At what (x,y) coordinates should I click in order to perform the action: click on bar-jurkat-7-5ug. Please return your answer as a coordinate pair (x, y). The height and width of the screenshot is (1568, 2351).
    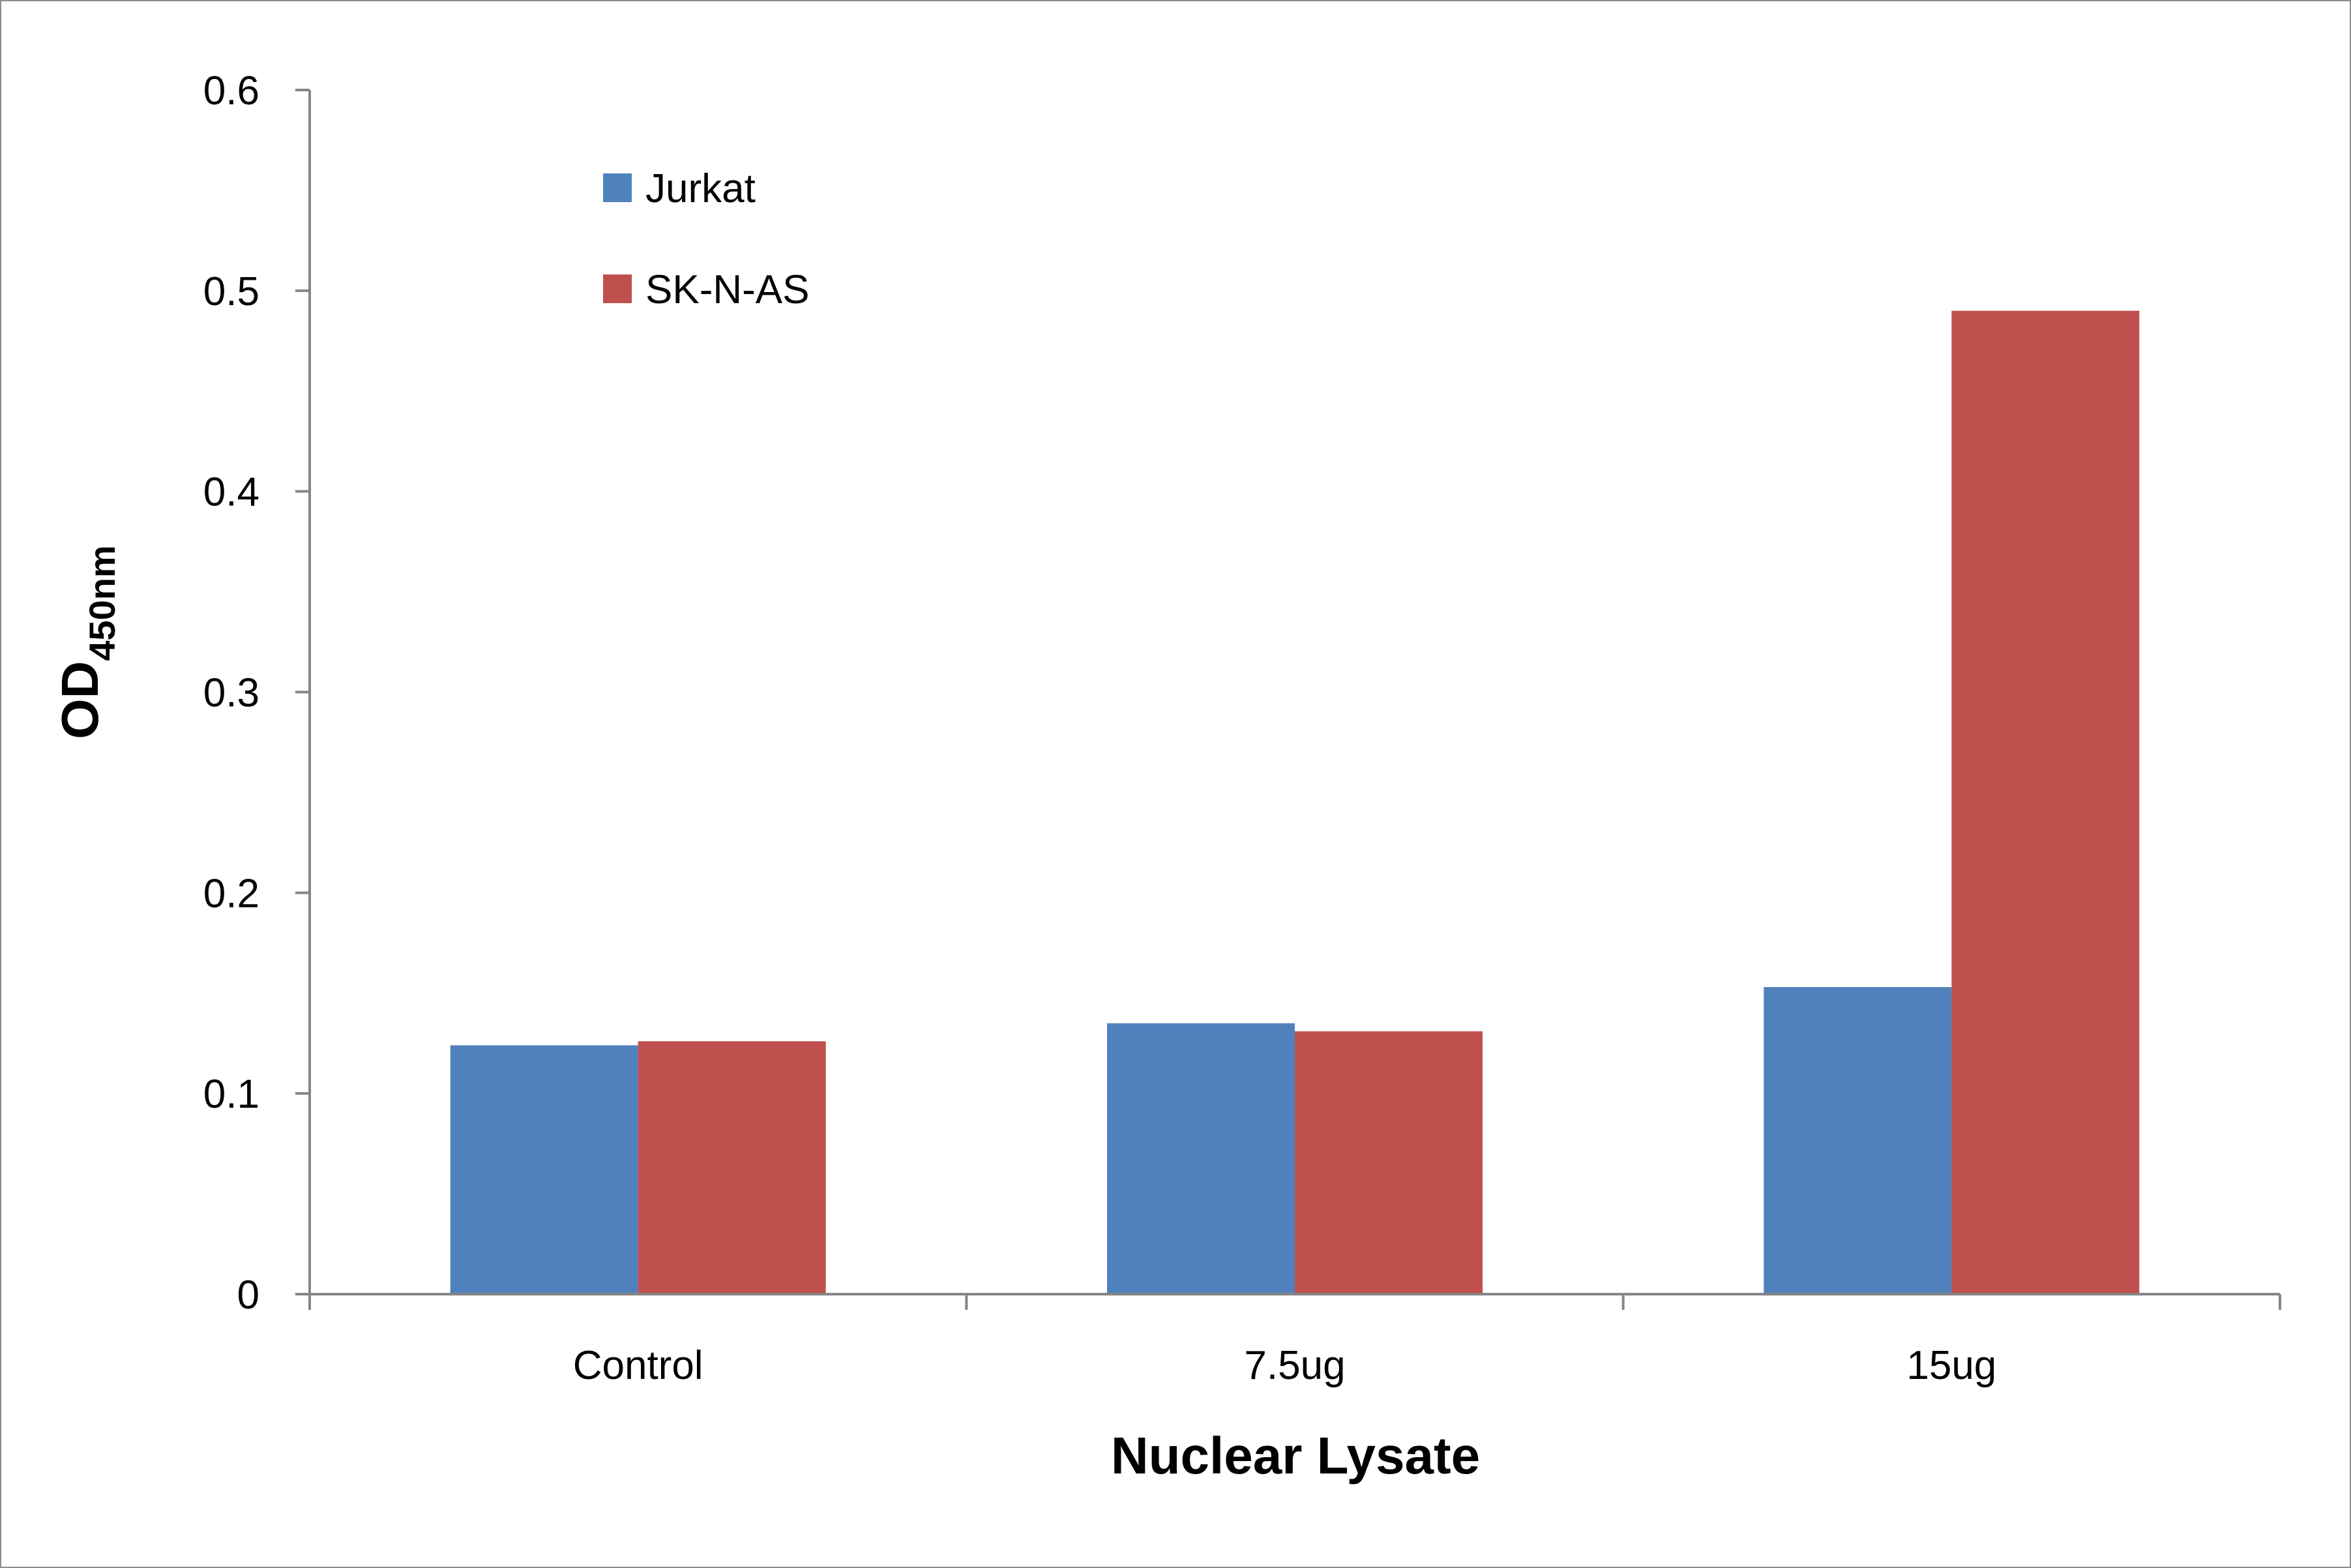
    Looking at the image, I should click on (1201, 1159).